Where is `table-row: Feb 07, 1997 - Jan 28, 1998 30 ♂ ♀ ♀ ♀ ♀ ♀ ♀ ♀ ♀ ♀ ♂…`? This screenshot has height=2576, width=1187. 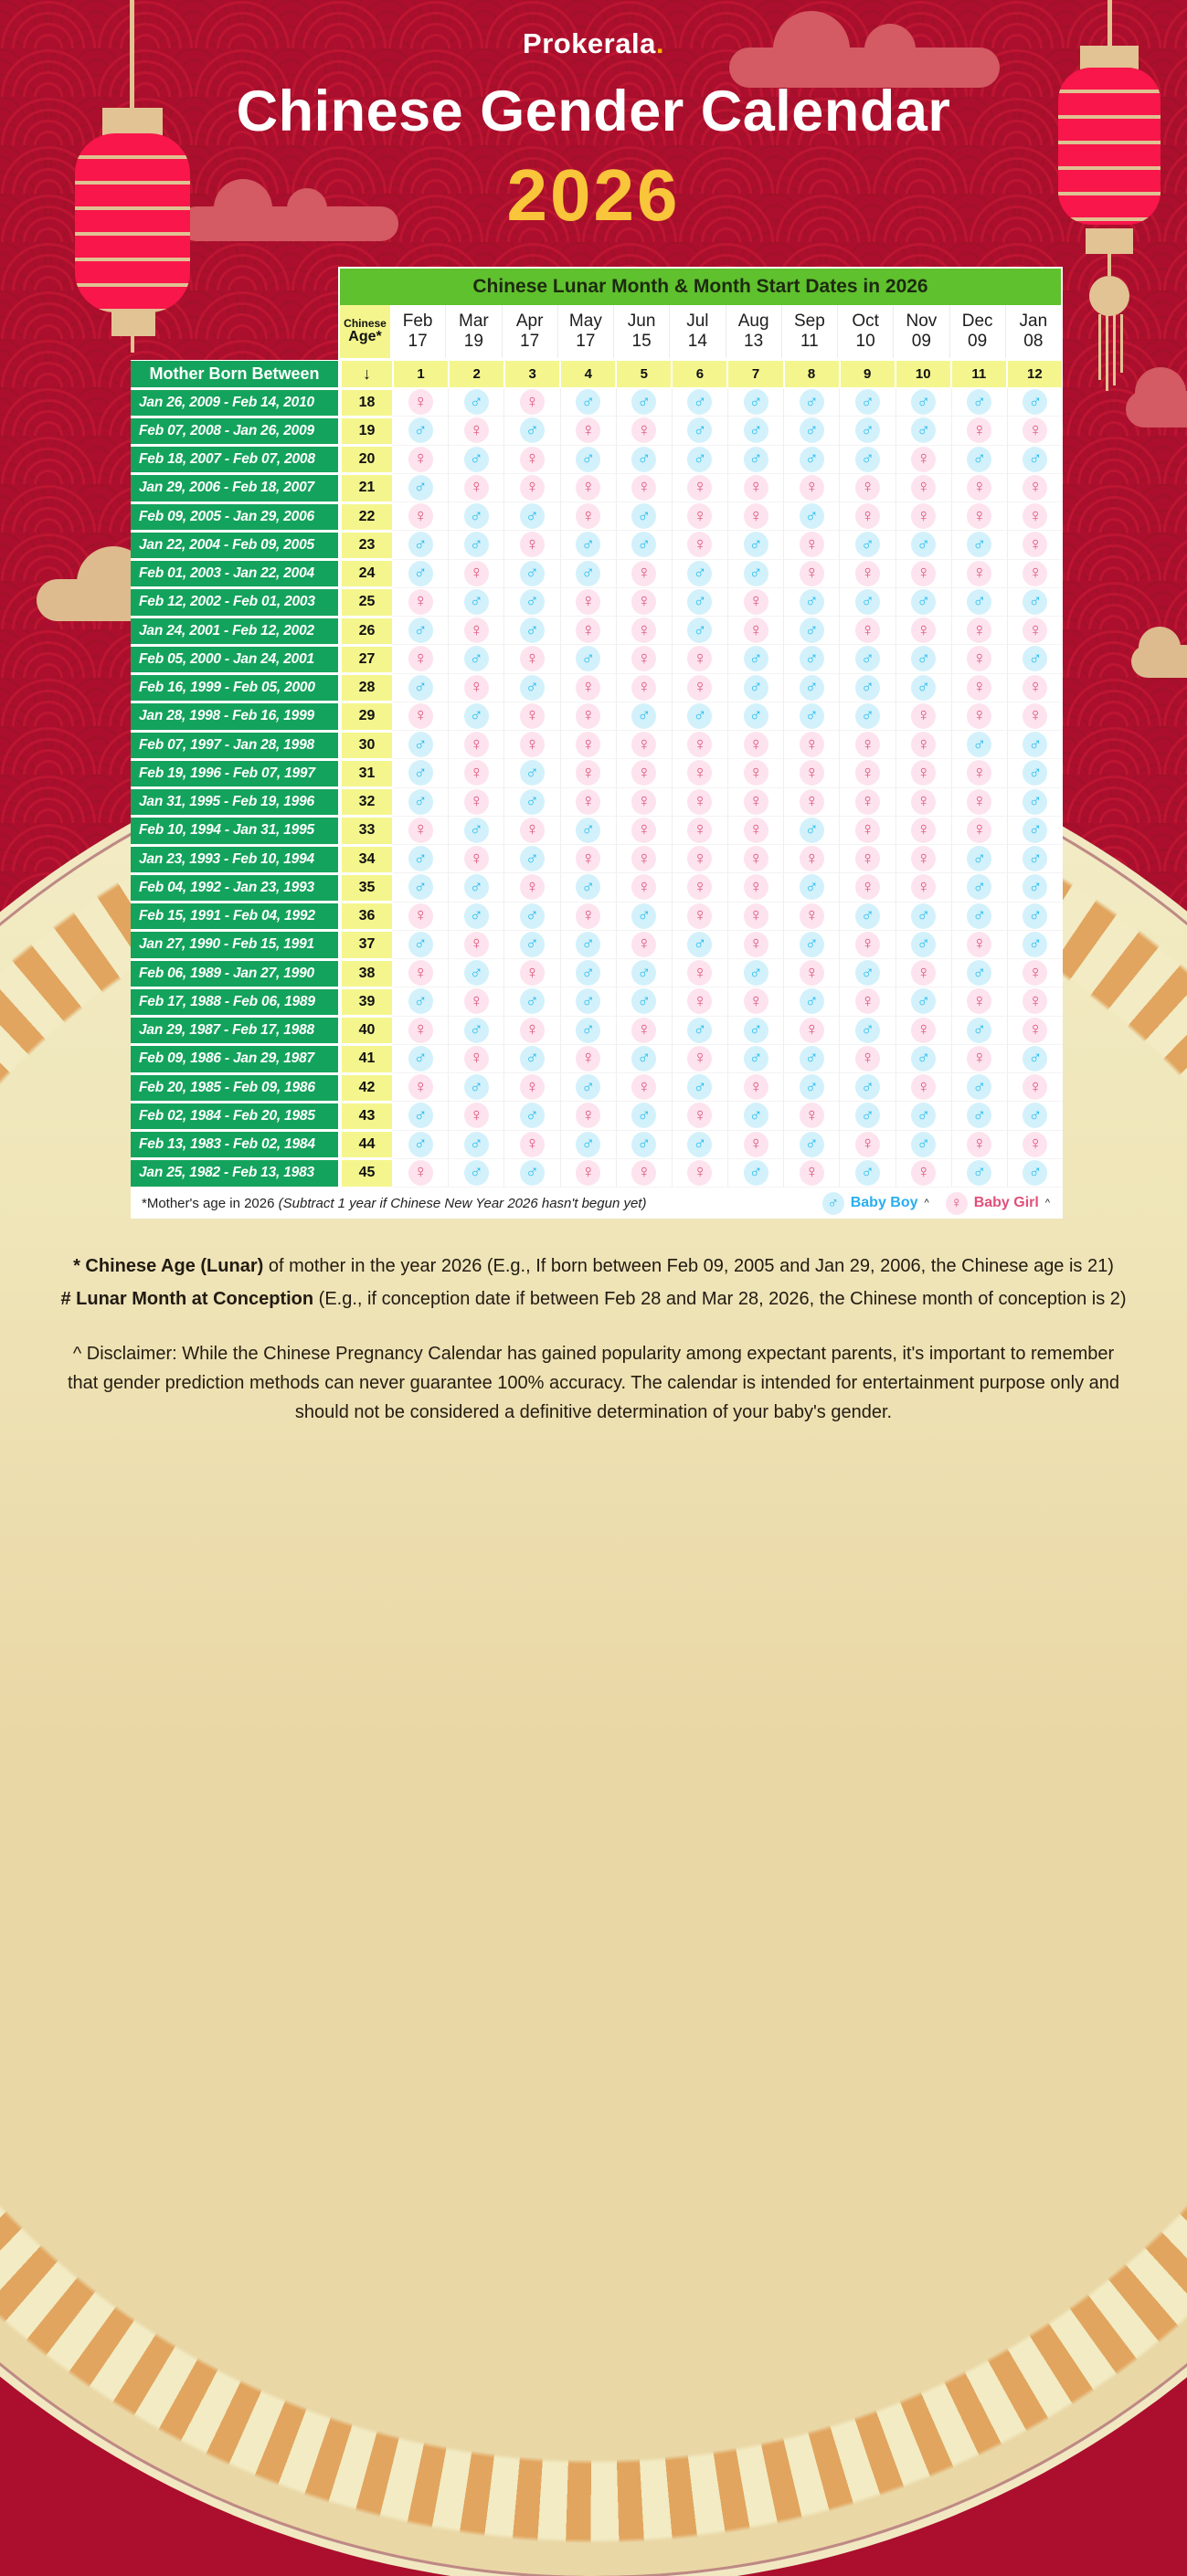
table-row: Feb 07, 1997 - Jan 28, 1998 30 ♂ ♀ ♀ ♀ ♀ ♀ ♀ ♀ ♀ ♀ ♂… is located at coordinates (598, 745).